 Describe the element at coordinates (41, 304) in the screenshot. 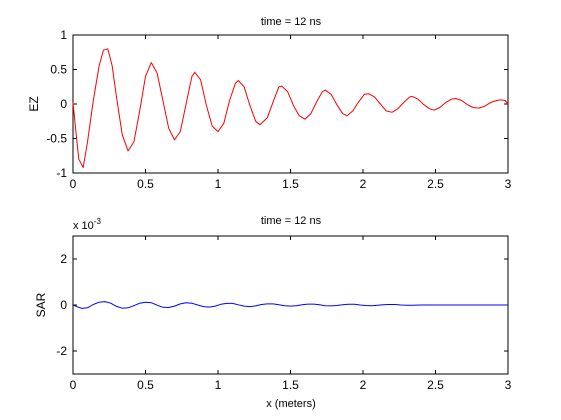

I see `sar-y-axis-label: SAR` at that location.